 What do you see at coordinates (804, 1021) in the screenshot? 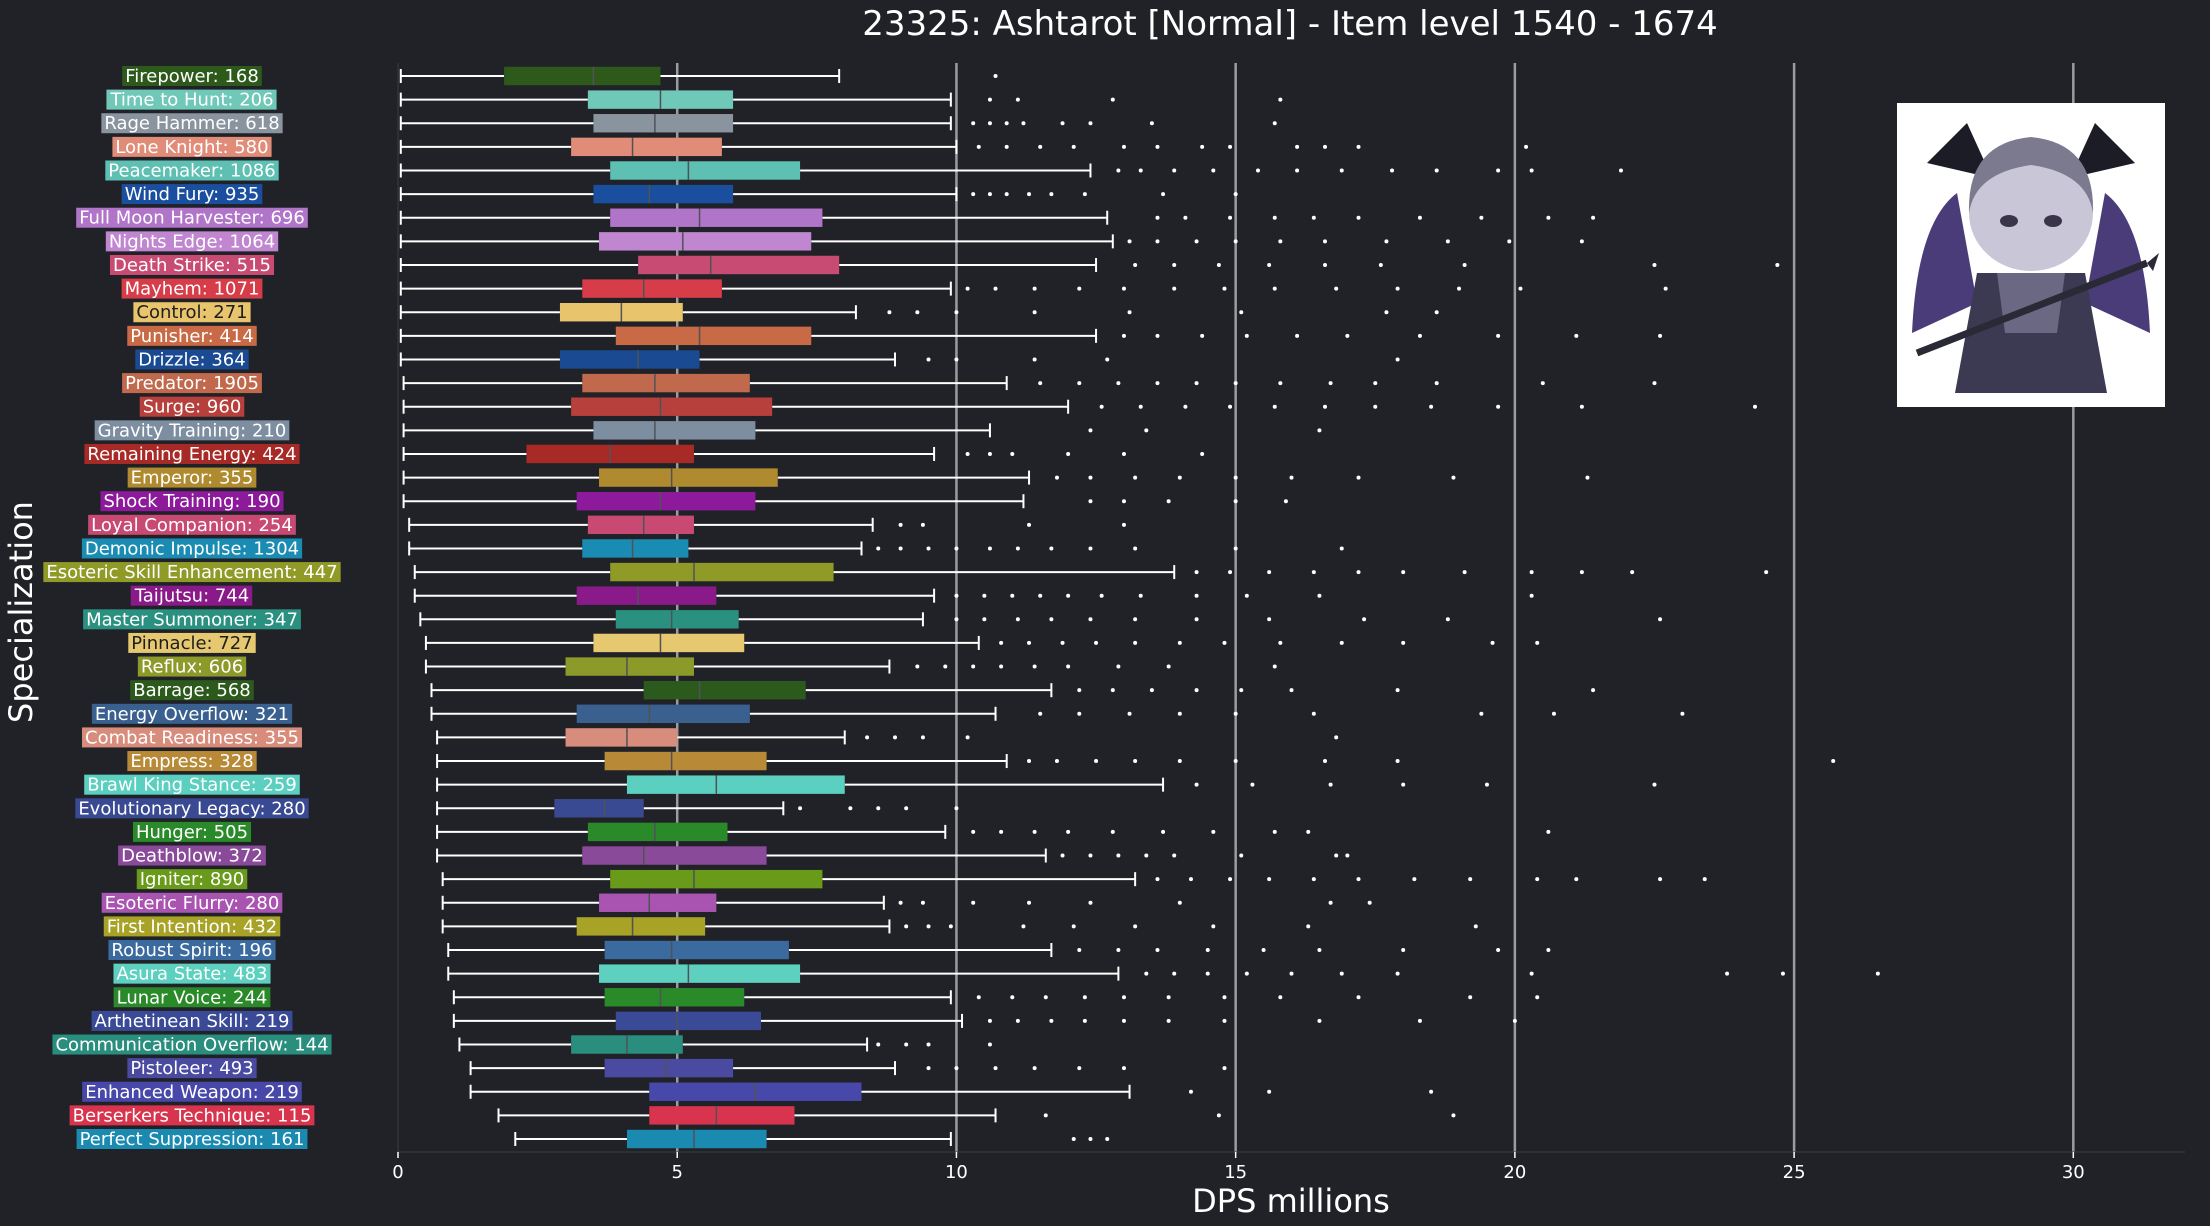
I see `series-arthetinean-skill: Arthetinean Skill: 219` at bounding box center [804, 1021].